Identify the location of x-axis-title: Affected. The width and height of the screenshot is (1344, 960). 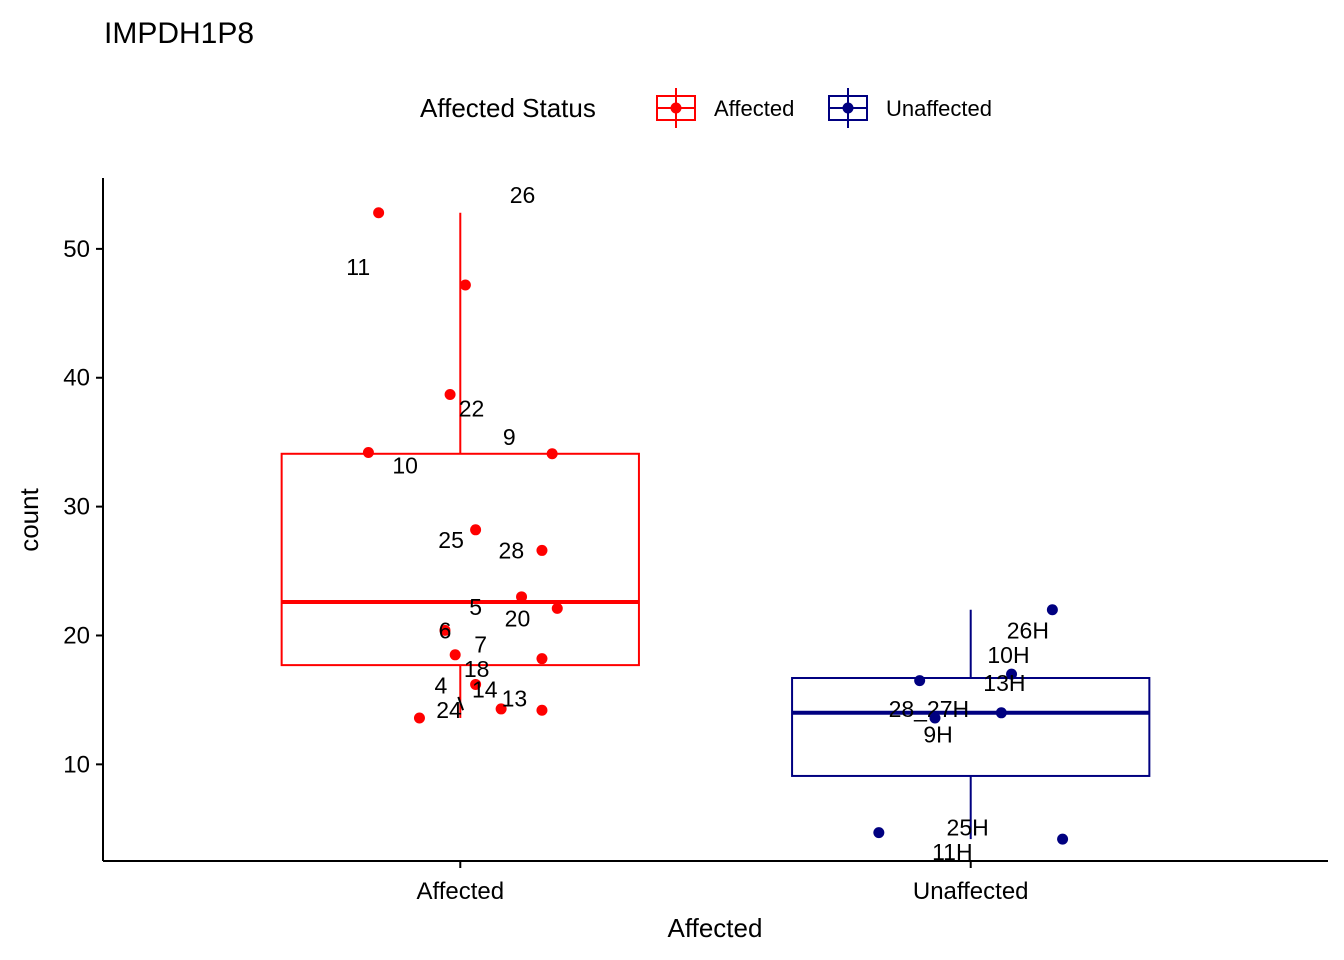
(715, 928).